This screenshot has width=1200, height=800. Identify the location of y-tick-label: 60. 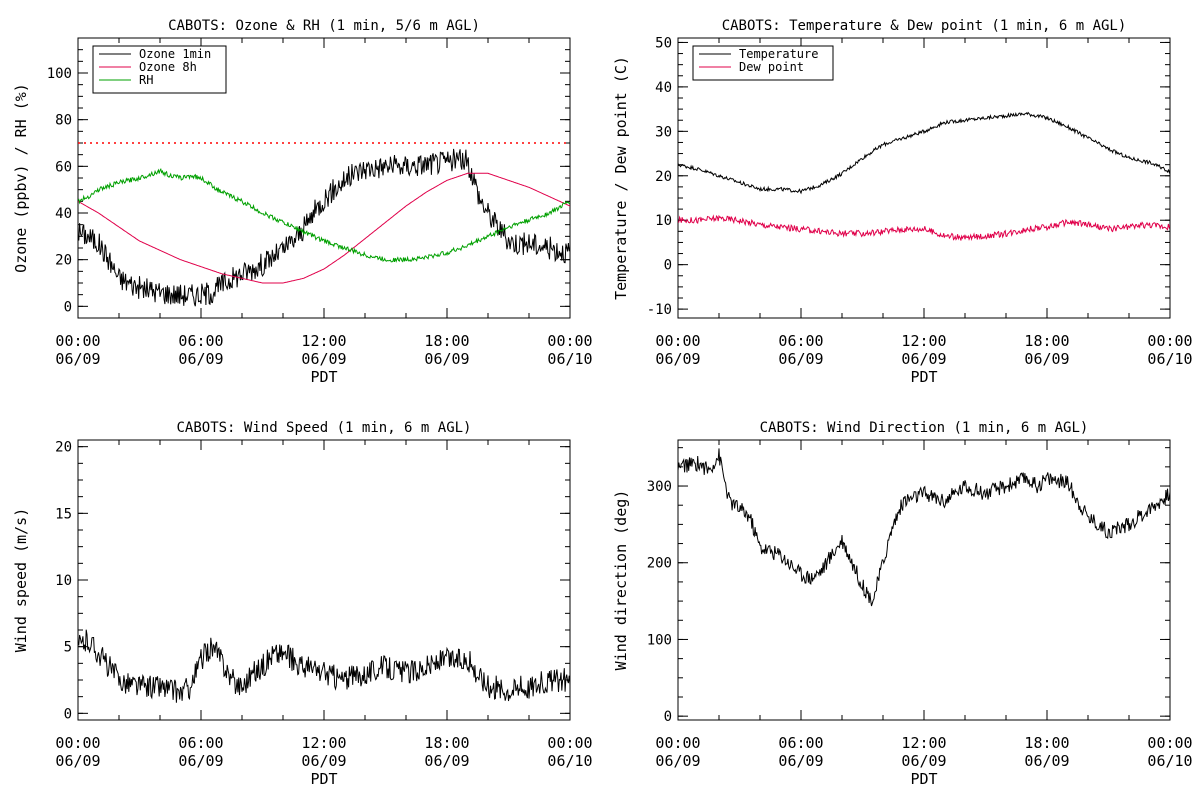
(63, 167).